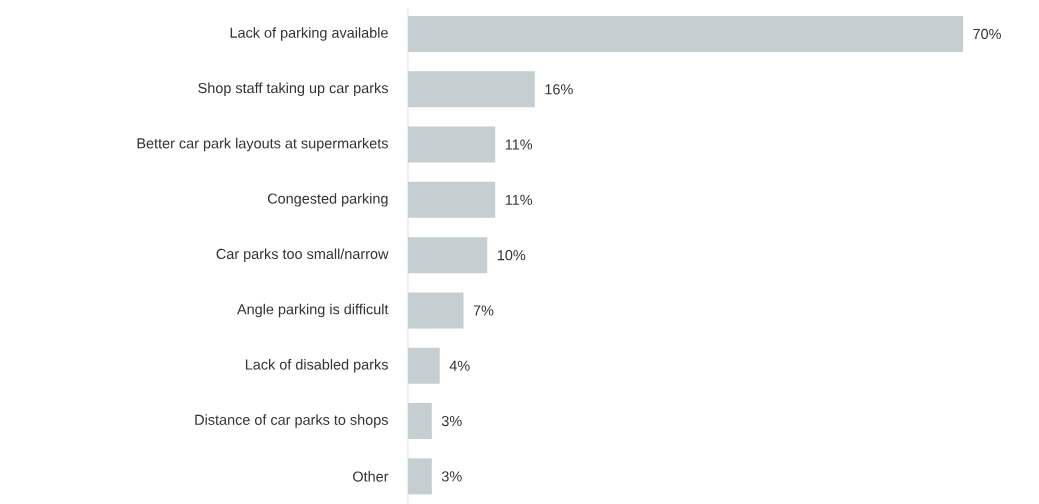 This screenshot has height=504, width=1039. I want to click on y-tick-label: Better car park layouts at supermarkets, so click(262, 144).